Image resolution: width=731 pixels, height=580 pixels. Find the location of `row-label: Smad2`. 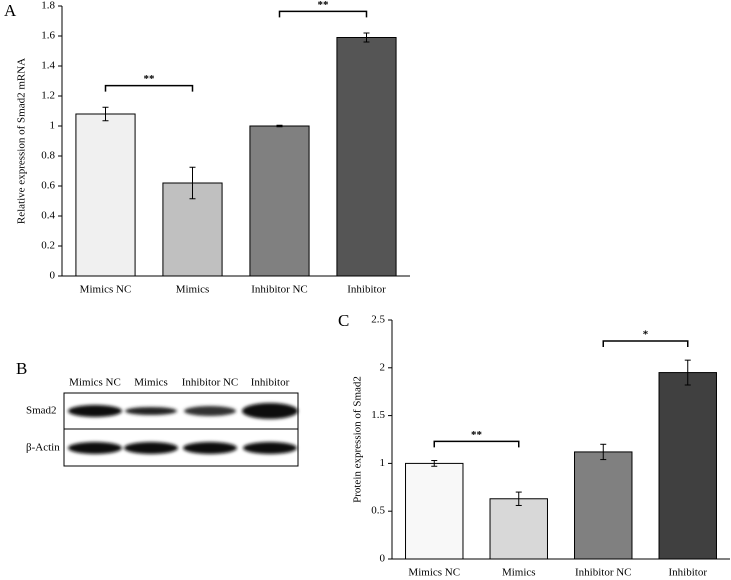

row-label: Smad2 is located at coordinates (41, 411).